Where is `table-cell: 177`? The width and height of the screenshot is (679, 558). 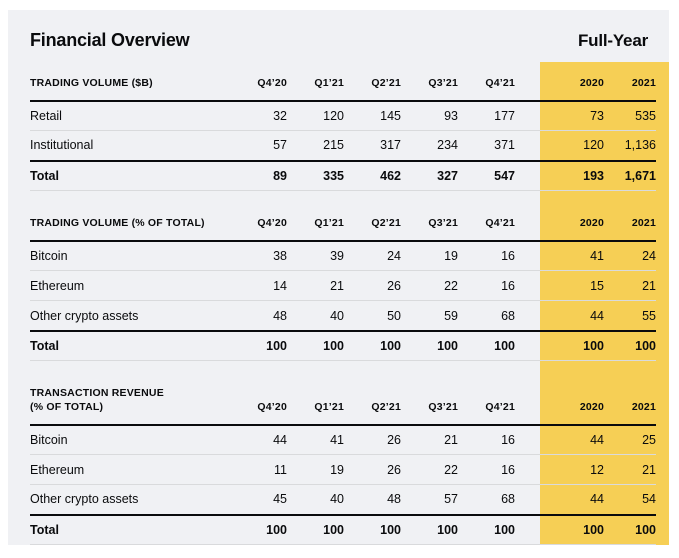
table-cell: 177 is located at coordinates (486, 116).